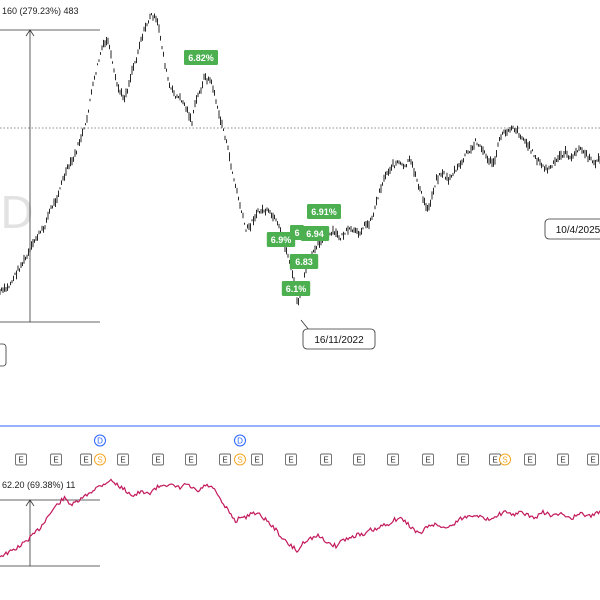  I want to click on signal-badge: 6.1%, so click(296, 288).